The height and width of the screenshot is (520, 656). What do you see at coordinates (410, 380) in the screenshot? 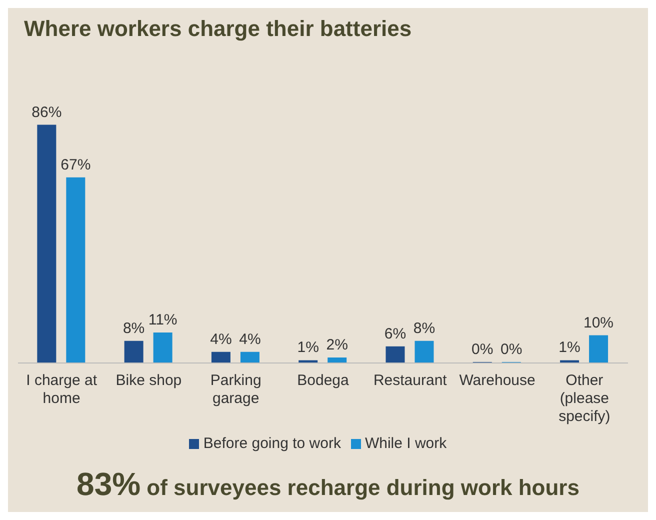
I see `x-tick-label: Restaurant` at bounding box center [410, 380].